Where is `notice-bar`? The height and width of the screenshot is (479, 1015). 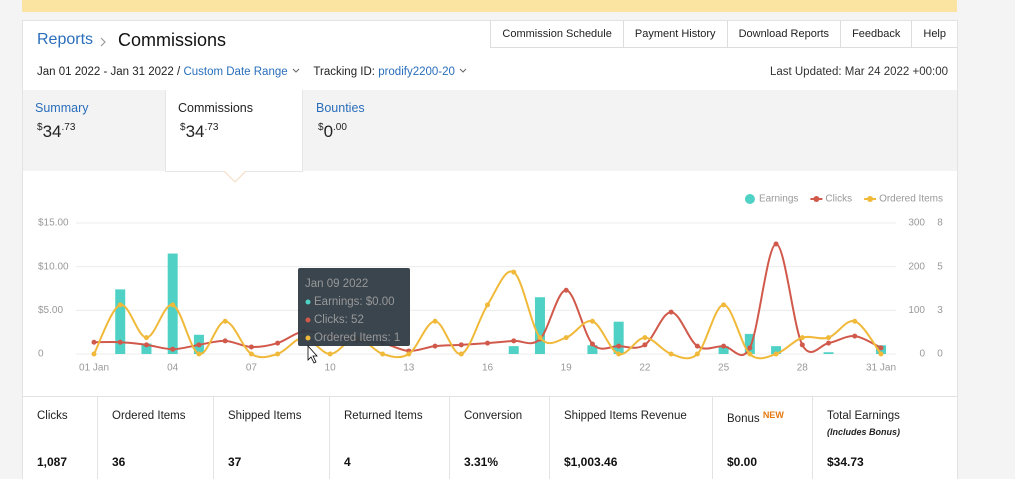
notice-bar is located at coordinates (489, 6).